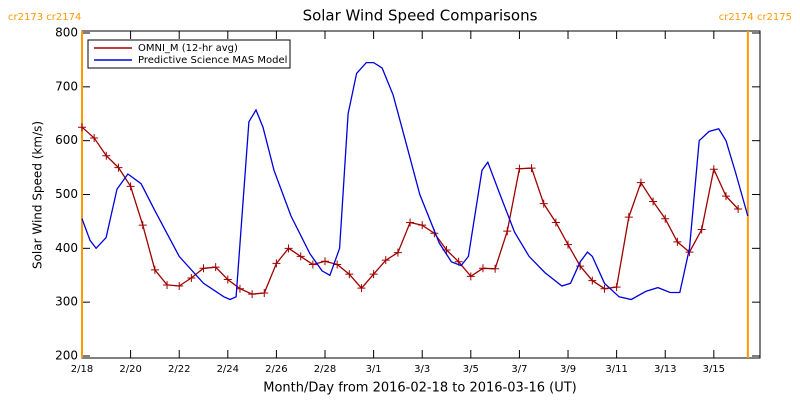  Describe the element at coordinates (82, 369) in the screenshot. I see `x-tick-label: 2/18` at that location.